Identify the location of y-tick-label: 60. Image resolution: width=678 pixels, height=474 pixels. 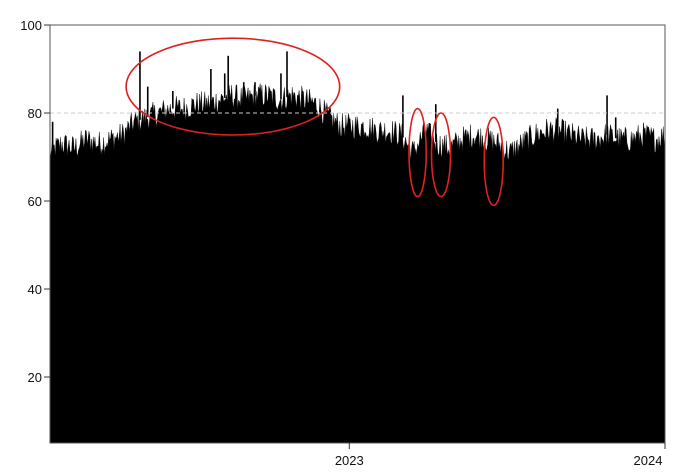
(35, 201).